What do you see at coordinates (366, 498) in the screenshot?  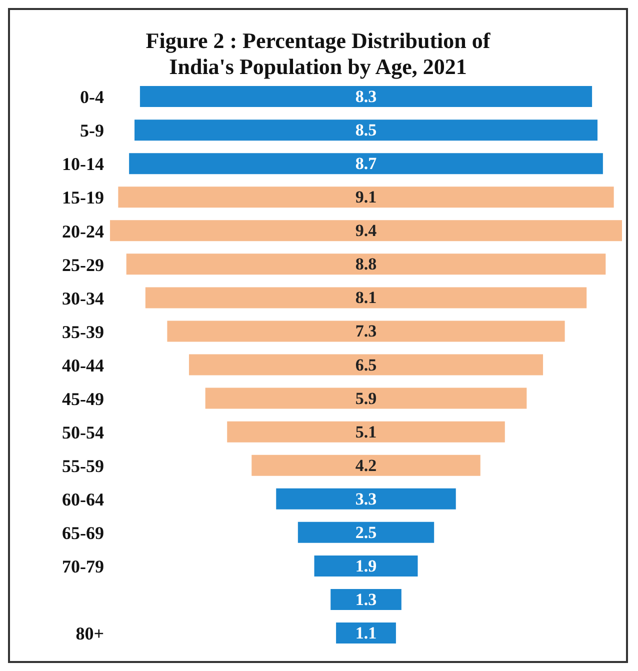 I see `data-label: 3.3` at bounding box center [366, 498].